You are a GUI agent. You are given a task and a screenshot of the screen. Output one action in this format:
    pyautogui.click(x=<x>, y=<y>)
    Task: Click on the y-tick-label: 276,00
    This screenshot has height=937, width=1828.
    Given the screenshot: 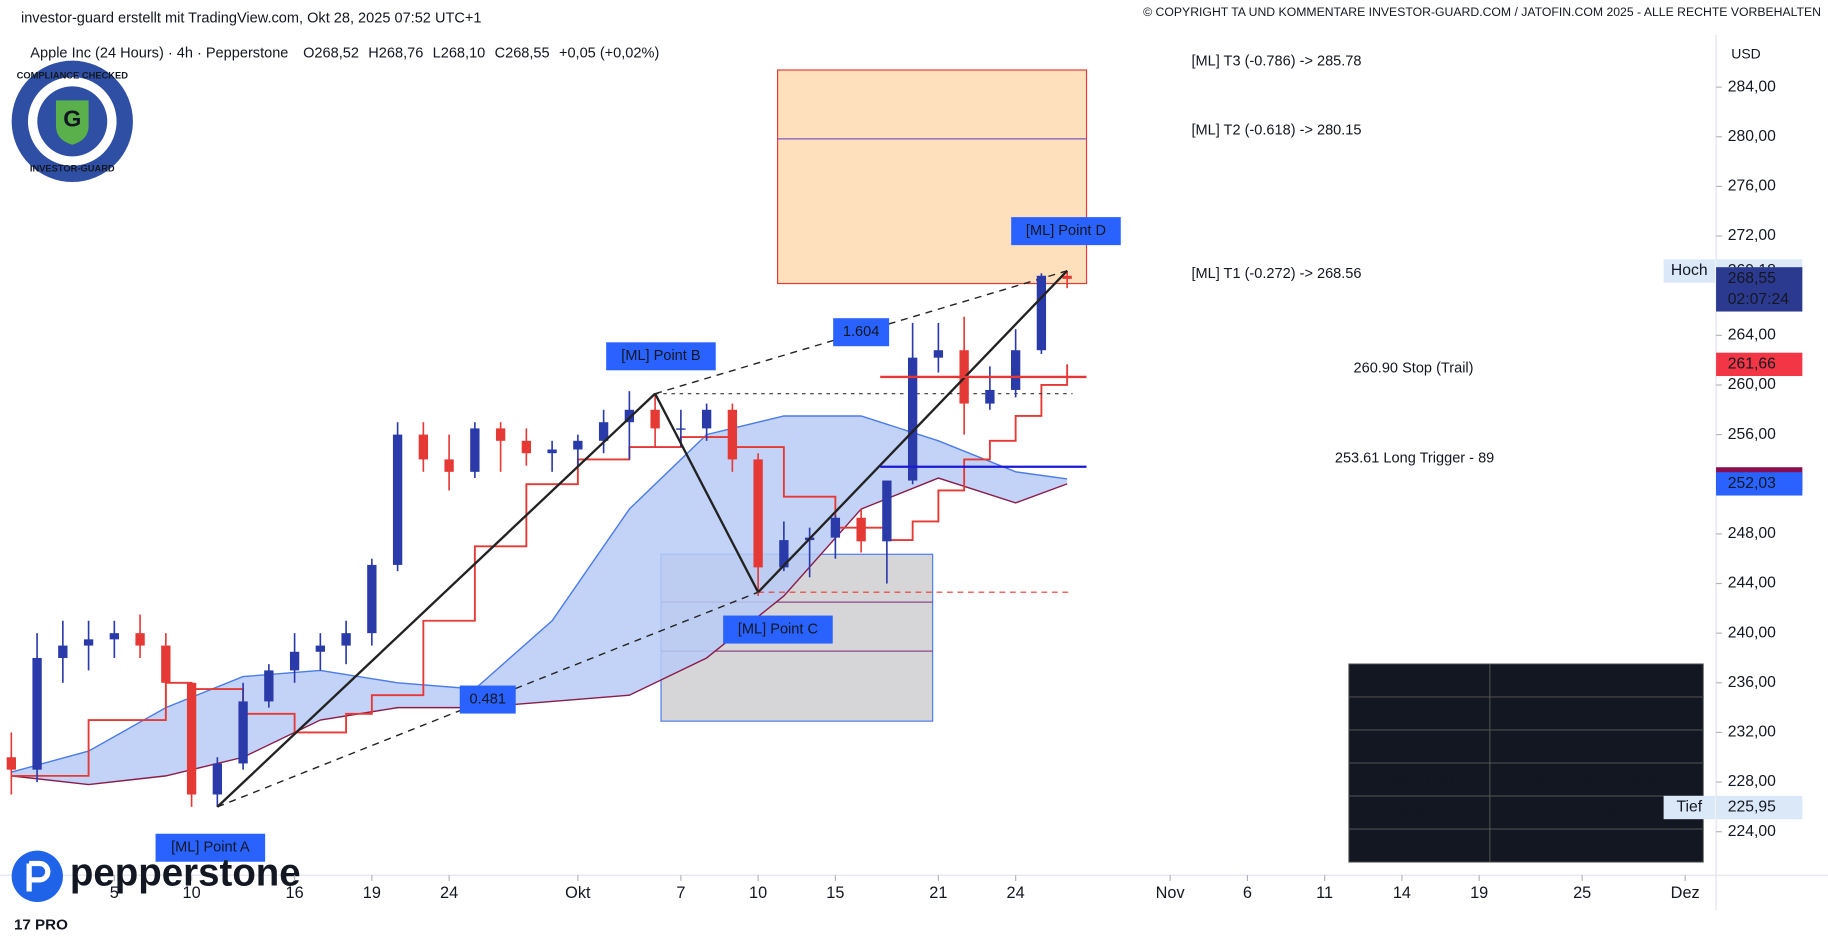 What is the action you would take?
    pyautogui.click(x=1752, y=186)
    